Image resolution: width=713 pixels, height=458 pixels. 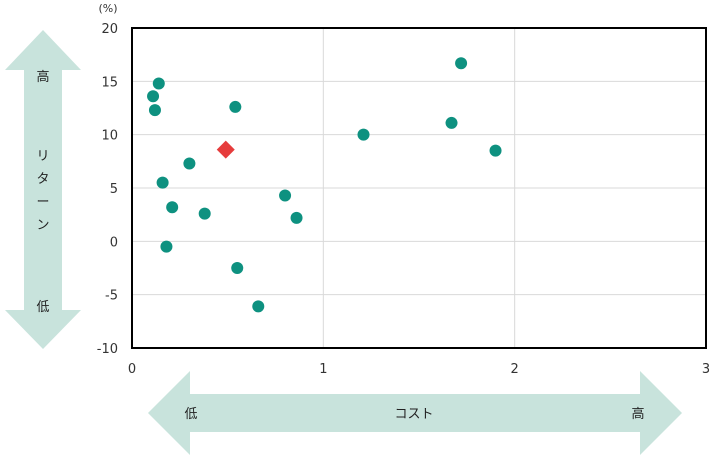 I want to click on return-label-char: ン, so click(x=42, y=225).